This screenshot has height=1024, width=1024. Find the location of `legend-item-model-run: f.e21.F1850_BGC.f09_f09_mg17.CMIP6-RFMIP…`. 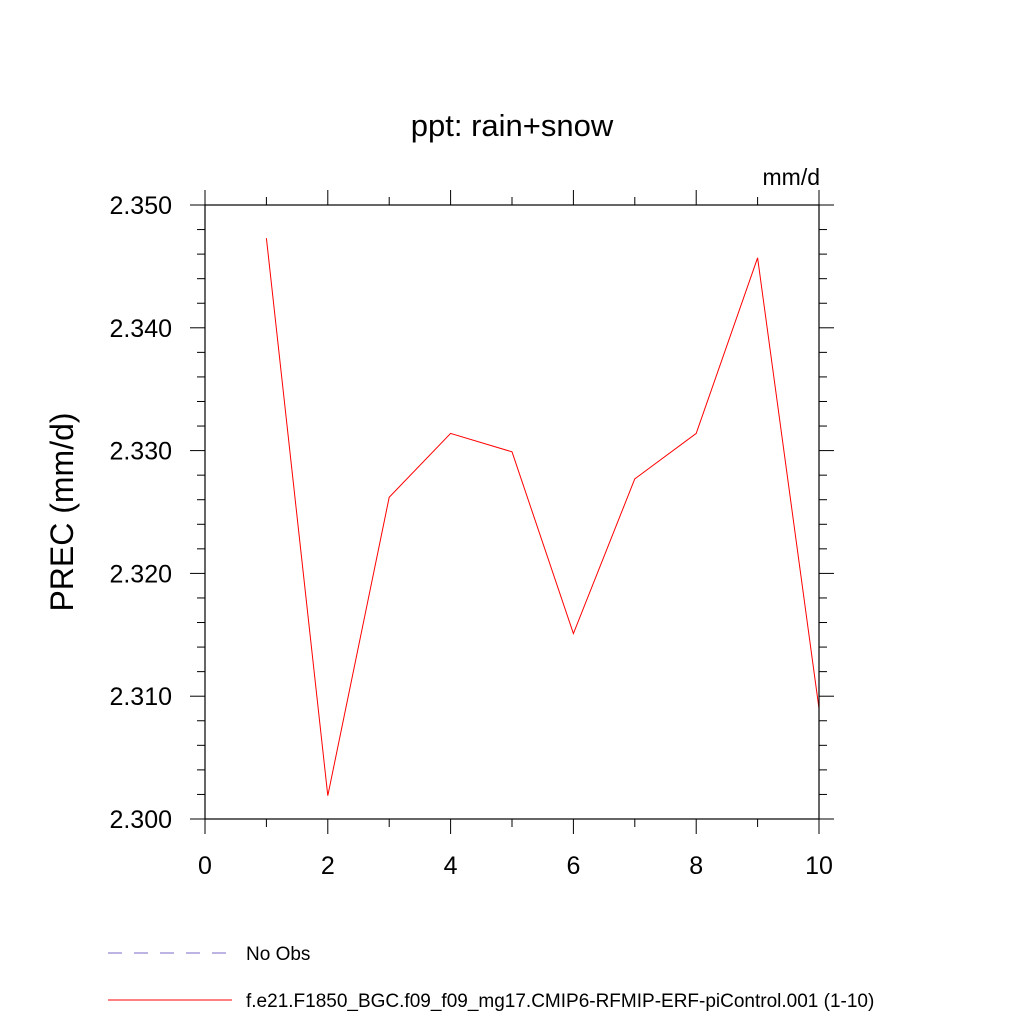

legend-item-model-run: f.e21.F1850_BGC.f09_f09_mg17.CMIP6-RFMIP… is located at coordinates (491, 1001).